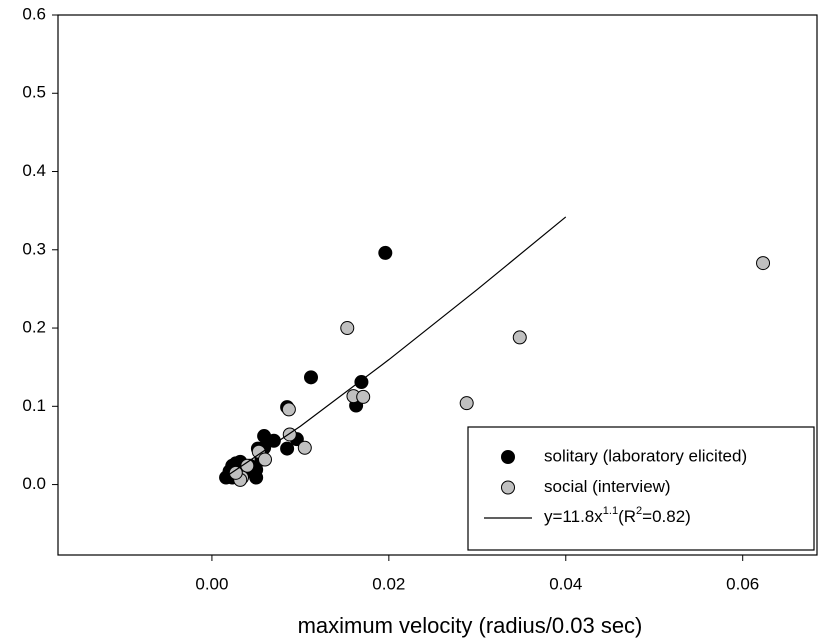 This screenshot has height=640, width=819. Describe the element at coordinates (34, 248) in the screenshot. I see `y-tick-label: 0.3` at that location.